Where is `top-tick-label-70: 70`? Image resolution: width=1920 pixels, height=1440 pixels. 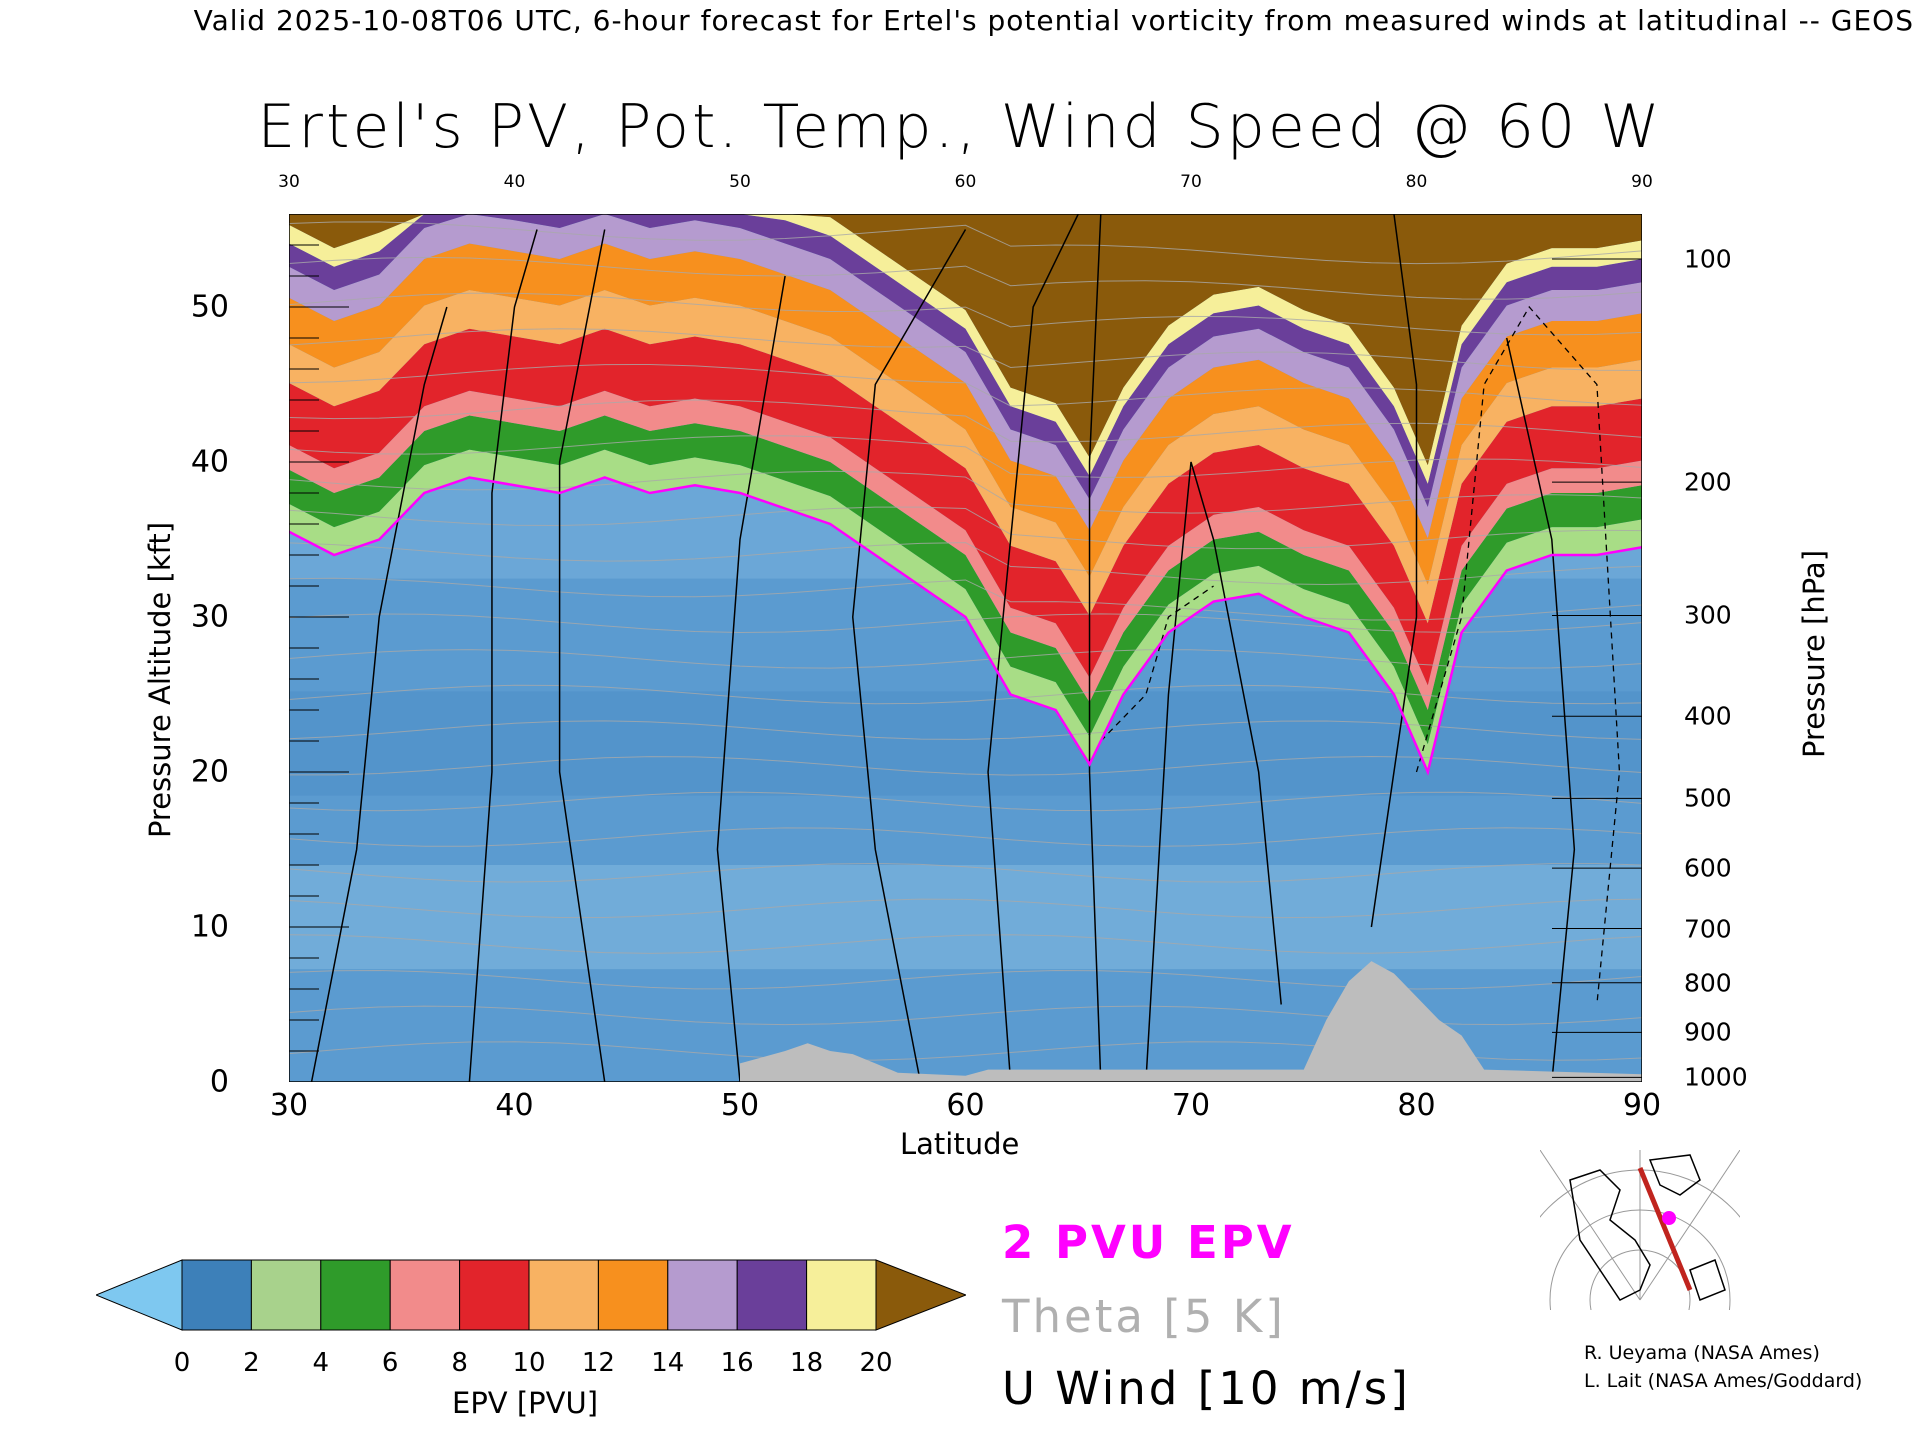
top-tick-label-70: 70 is located at coordinates (1191, 182).